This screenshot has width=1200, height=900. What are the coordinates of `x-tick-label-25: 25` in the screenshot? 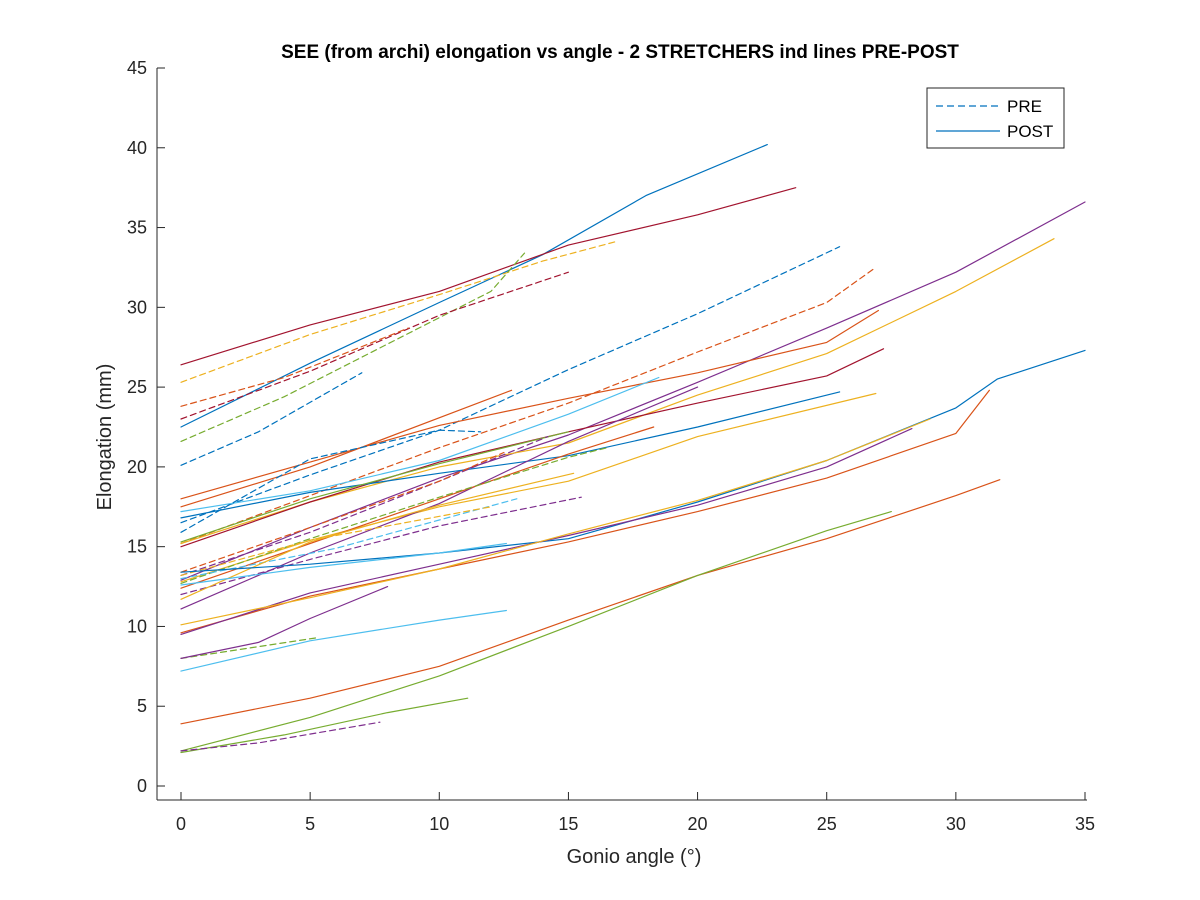 It's located at (827, 824).